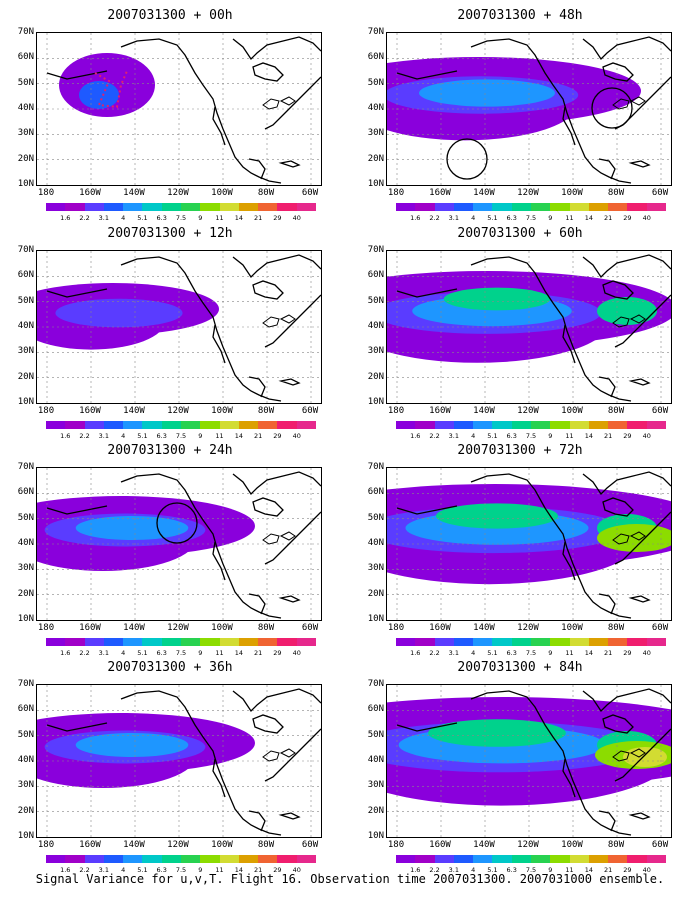 This screenshot has height=900, width=700. I want to click on latitude-label: 10N, so click(25, 184).